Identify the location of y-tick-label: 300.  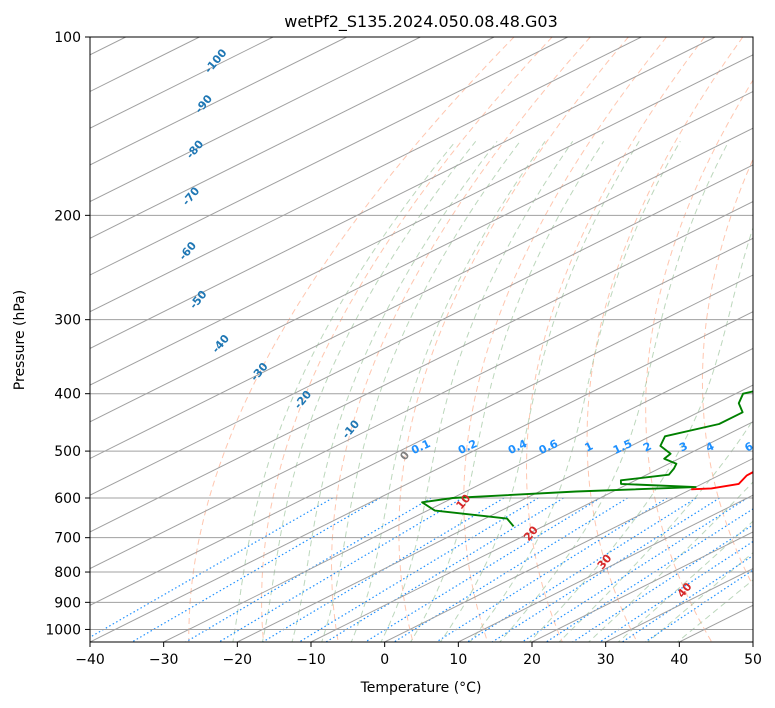
(67, 321).